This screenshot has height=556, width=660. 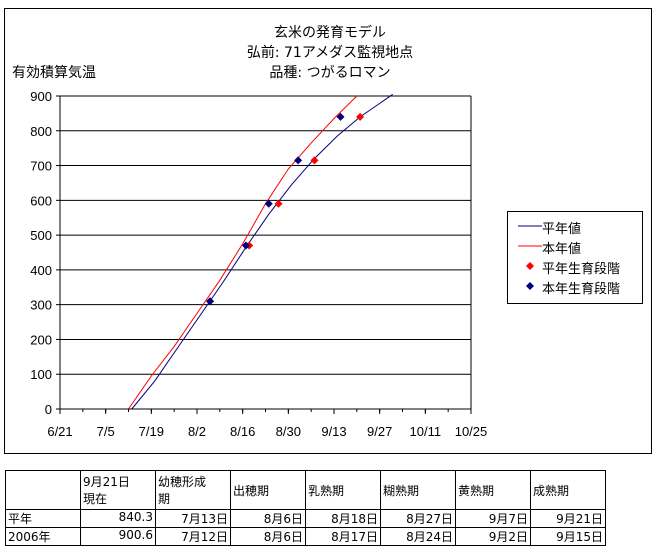 What do you see at coordinates (43, 518) in the screenshot?
I see `table-cell: 平年` at bounding box center [43, 518].